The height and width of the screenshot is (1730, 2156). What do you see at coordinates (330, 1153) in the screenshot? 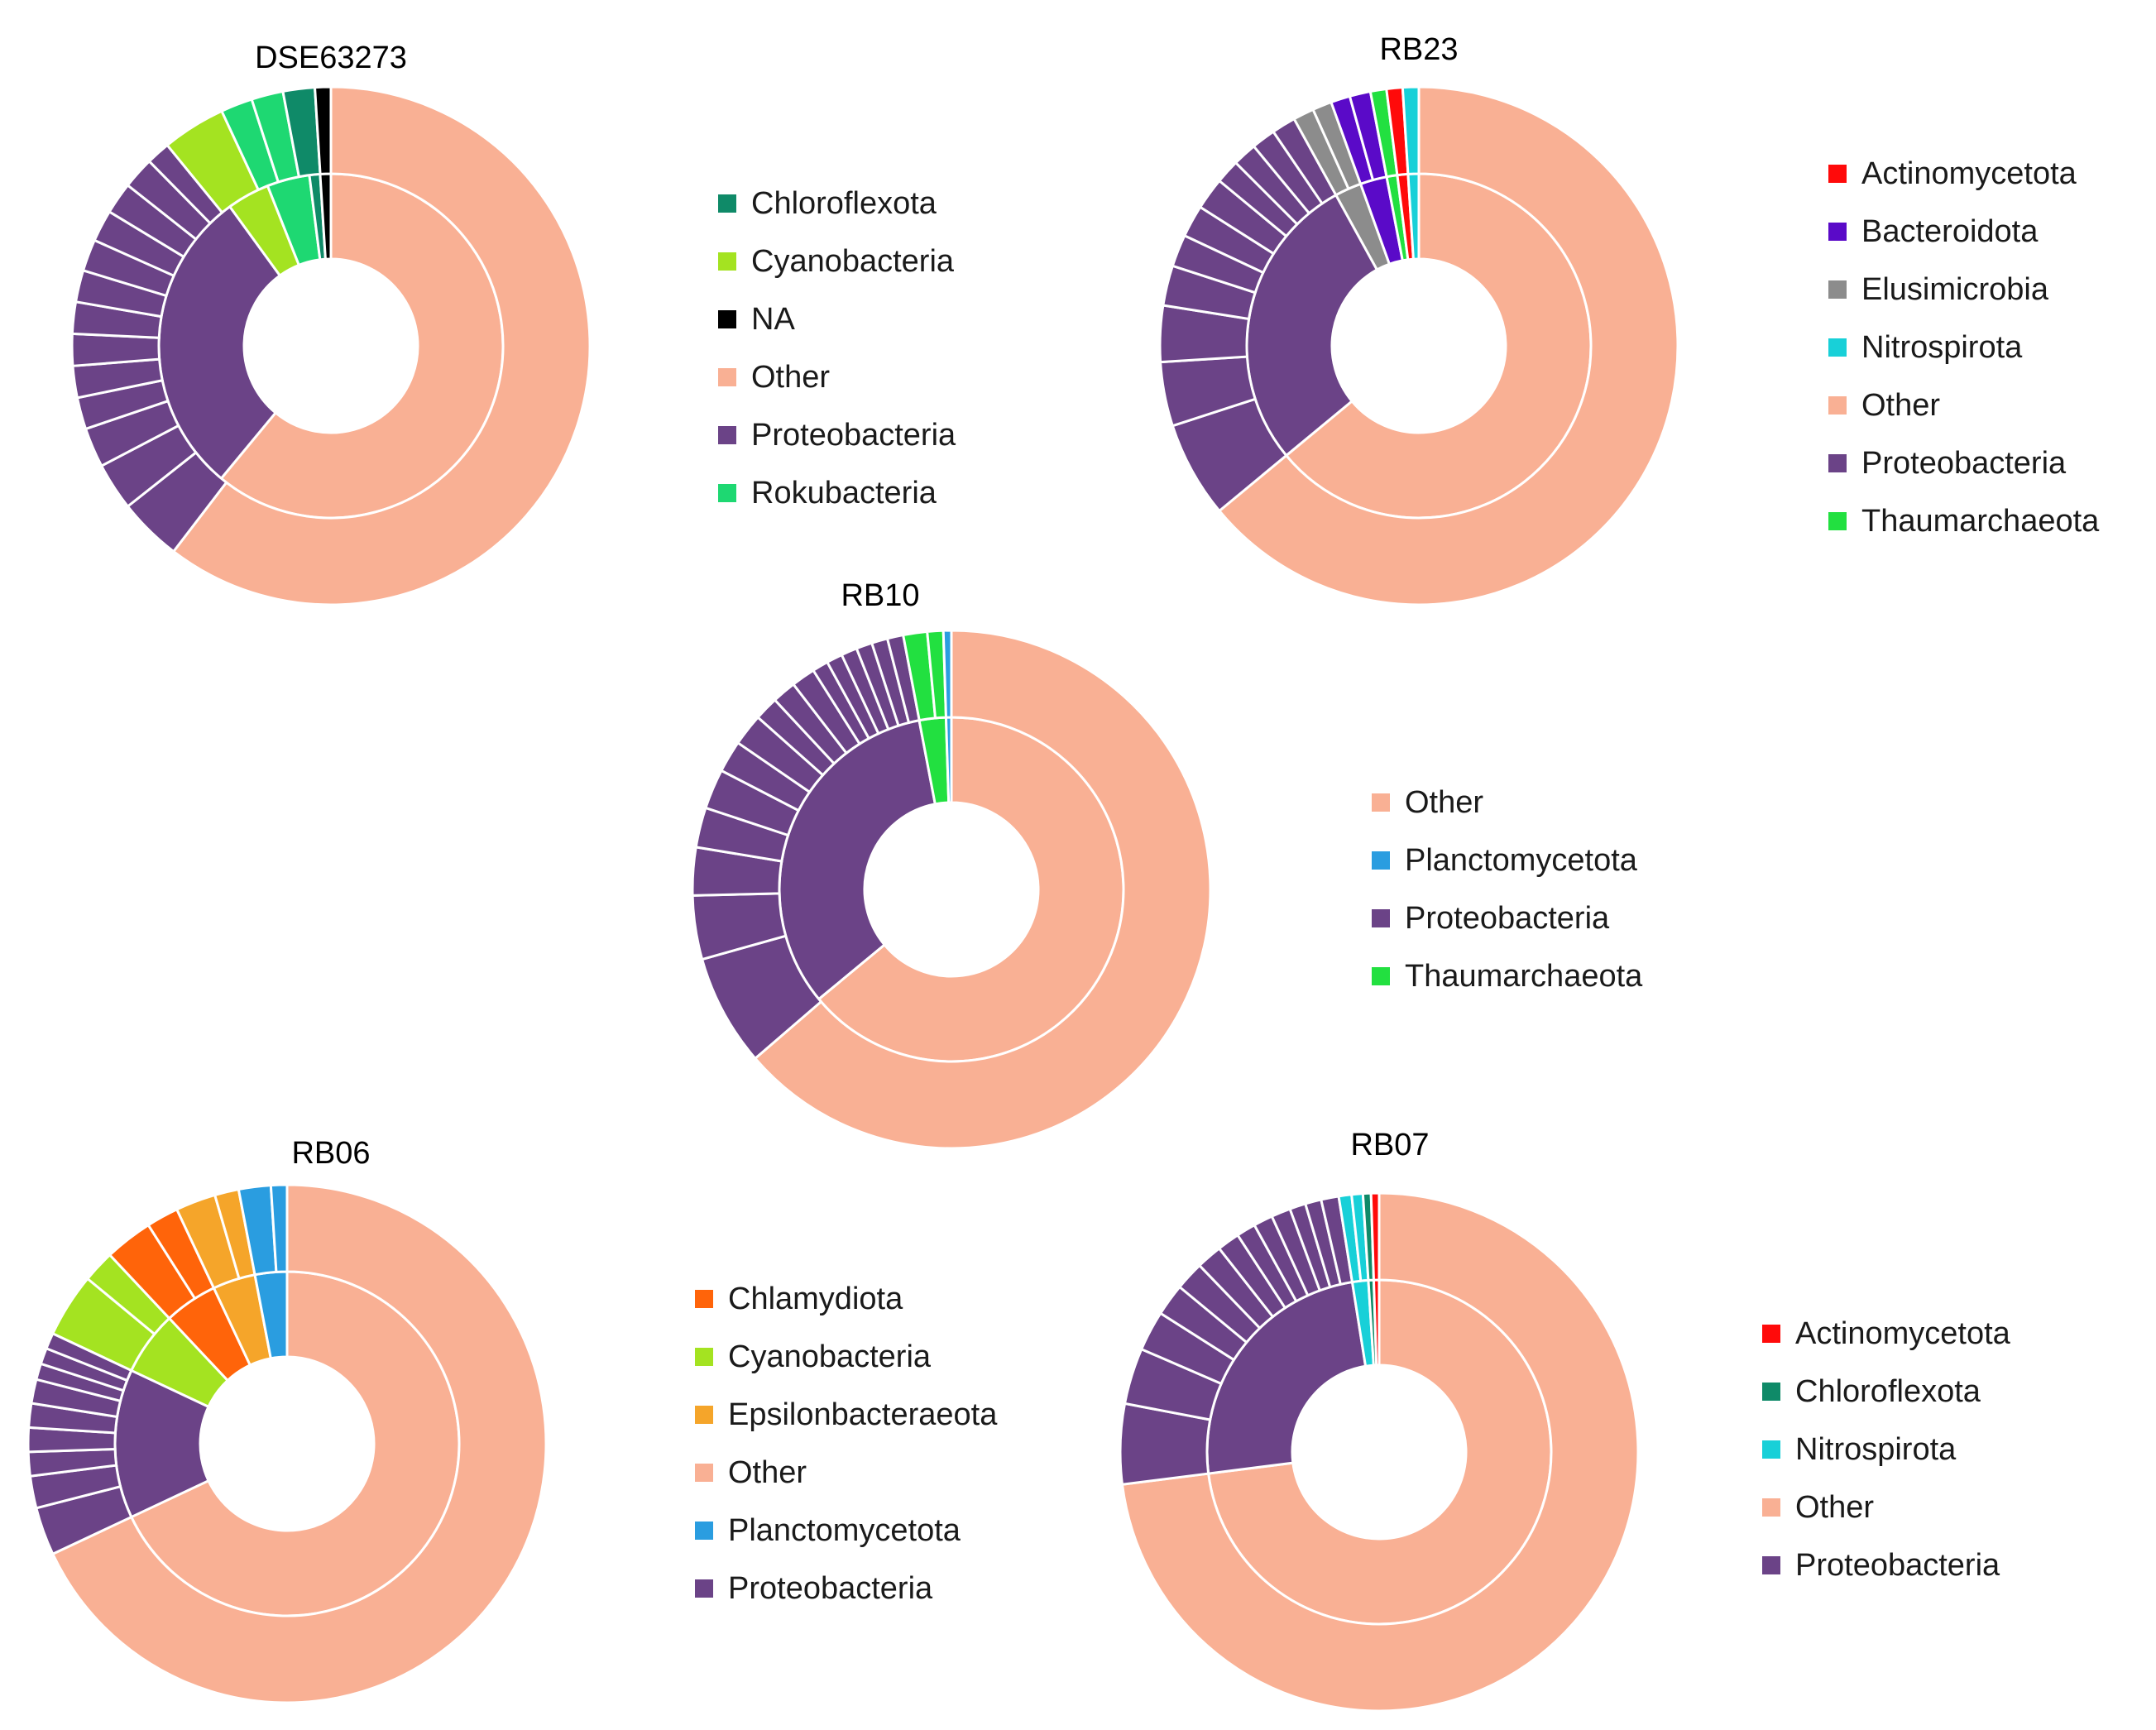
I see `chart-title: RB06` at bounding box center [330, 1153].